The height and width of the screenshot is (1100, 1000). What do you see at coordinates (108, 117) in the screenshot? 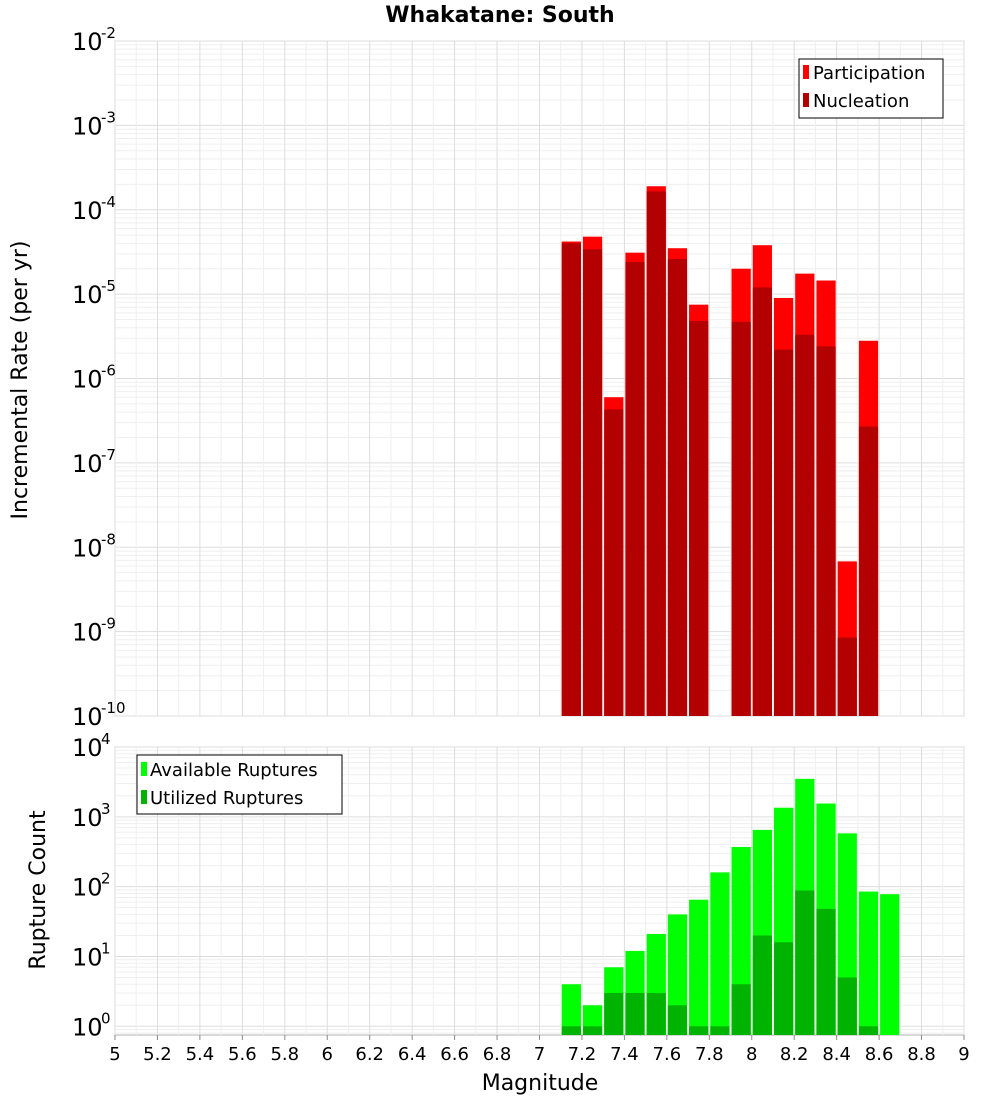
I see `y-tick-exponent: -3` at bounding box center [108, 117].